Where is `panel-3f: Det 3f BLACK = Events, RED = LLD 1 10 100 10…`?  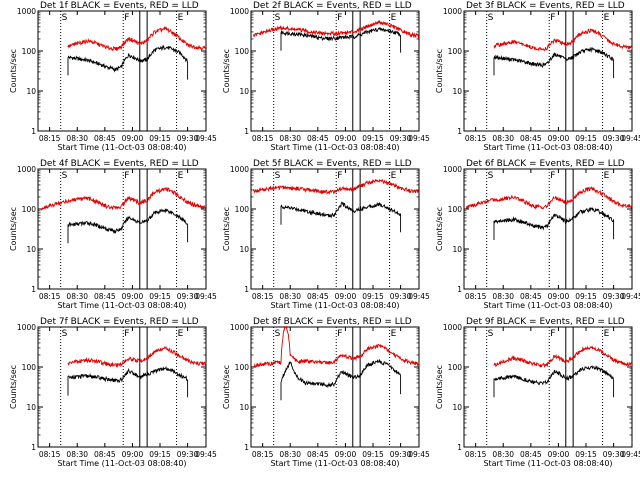
panel-3f: Det 3f BLACK = Events, RED = LLD 1 10 100 10… is located at coordinates (537, 76).